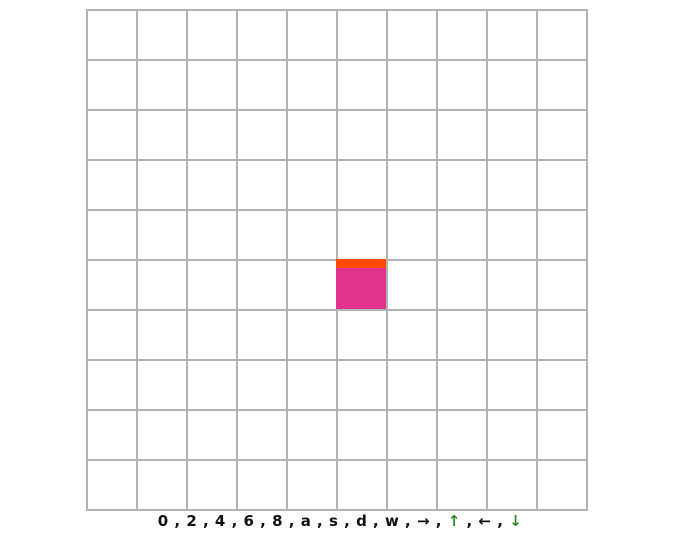 The image size is (680, 543). I want to click on control-key: ↑, so click(454, 521).